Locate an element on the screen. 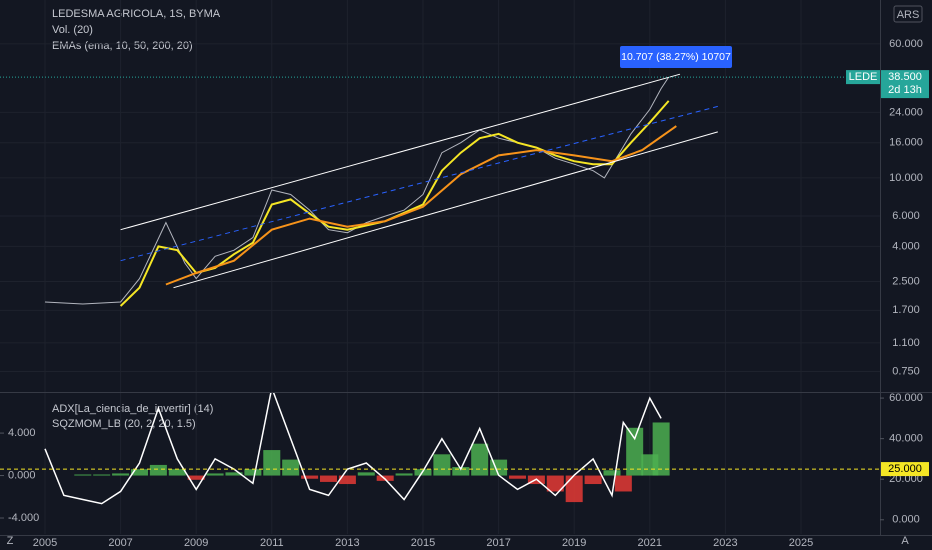 The width and height of the screenshot is (932, 550). chart-title: LEDESMA AGRICOLA, 1S, BYMA is located at coordinates (136, 14).